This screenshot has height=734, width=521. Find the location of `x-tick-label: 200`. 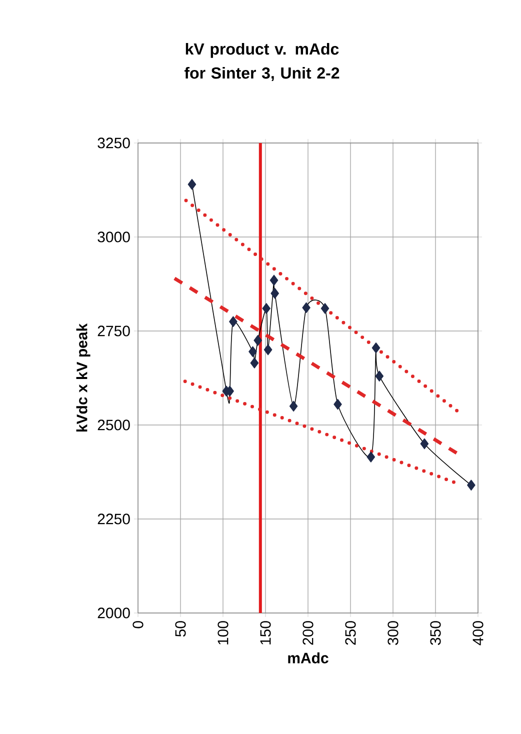

x-tick-label: 200 is located at coordinates (308, 633).